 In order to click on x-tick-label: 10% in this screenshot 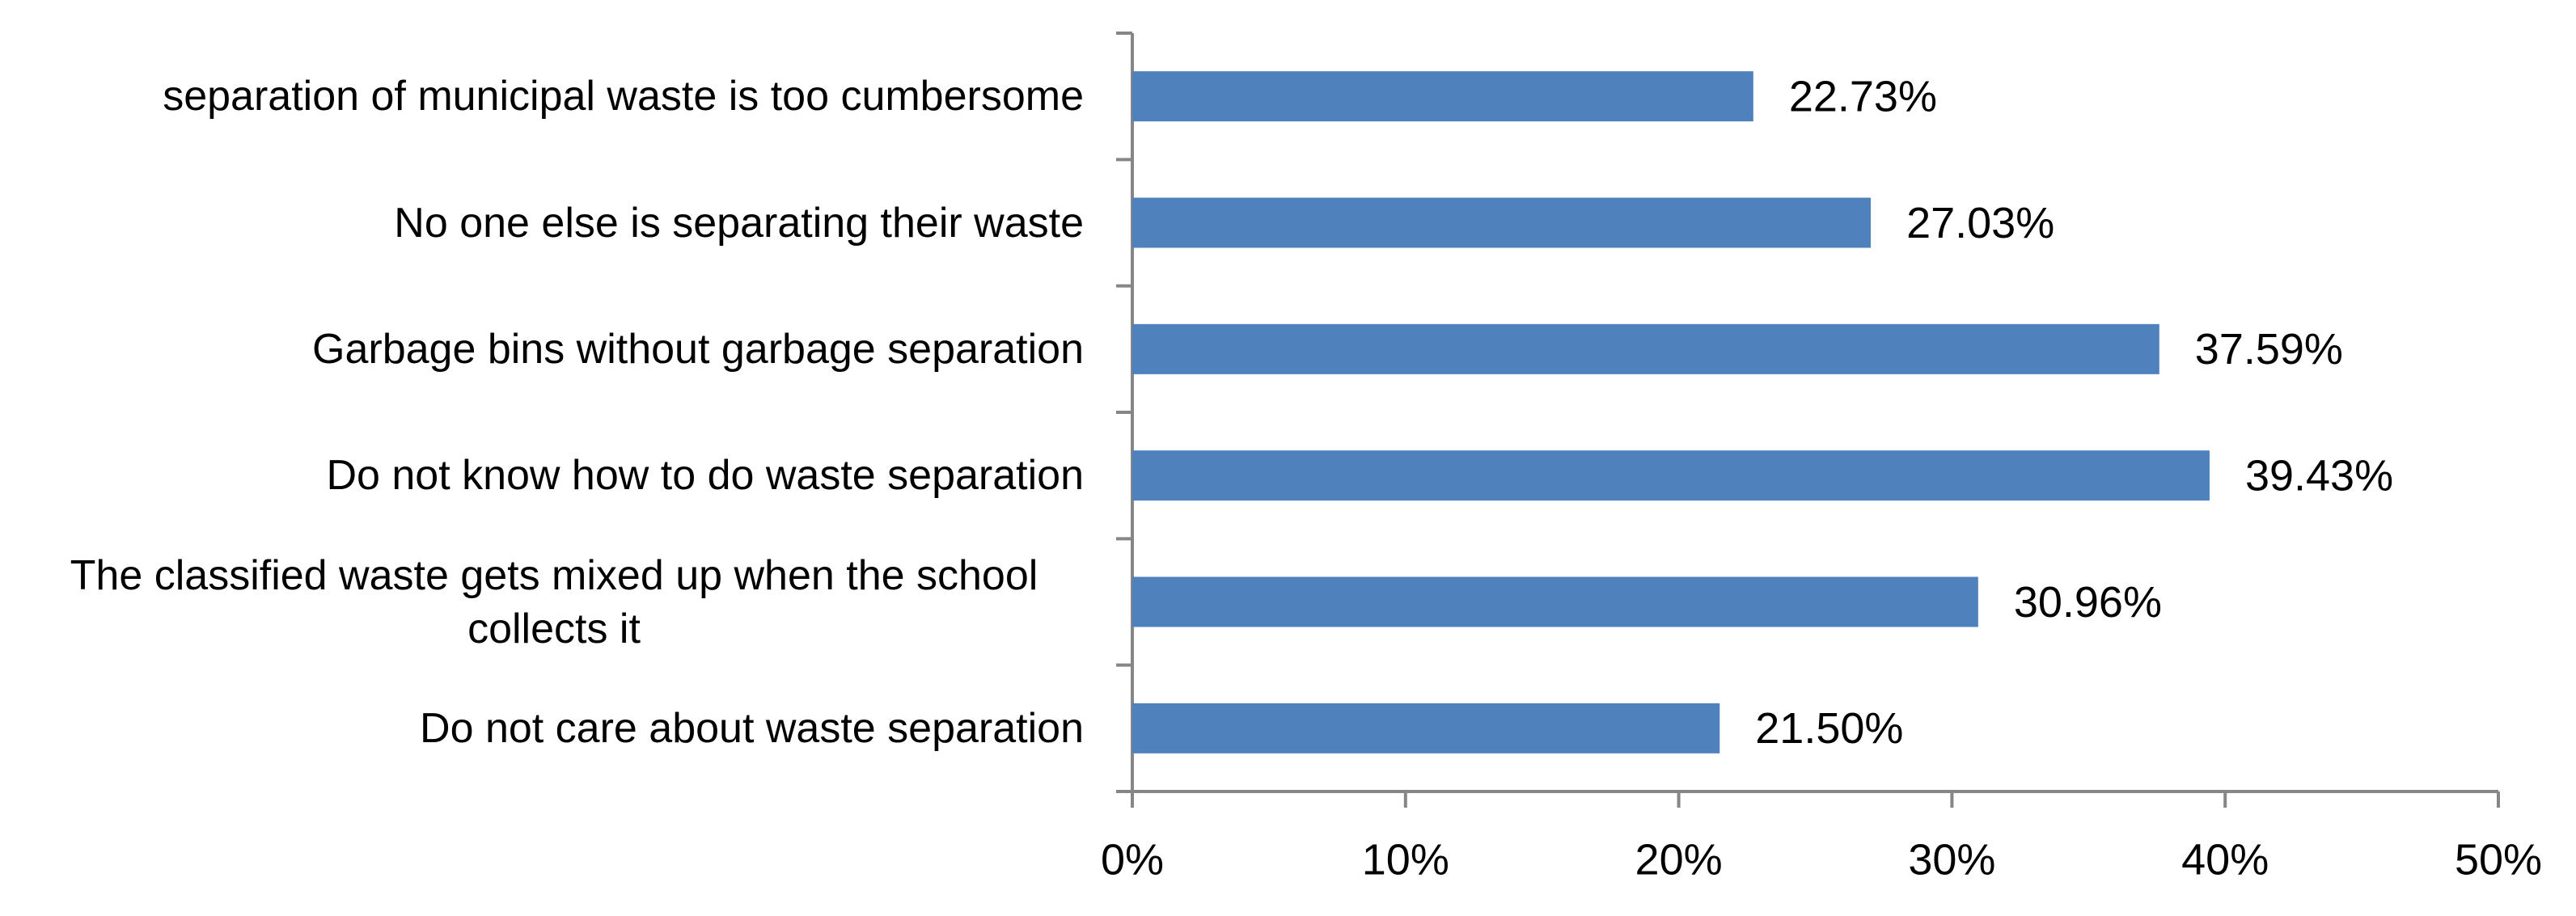, I will do `click(1405, 859)`.